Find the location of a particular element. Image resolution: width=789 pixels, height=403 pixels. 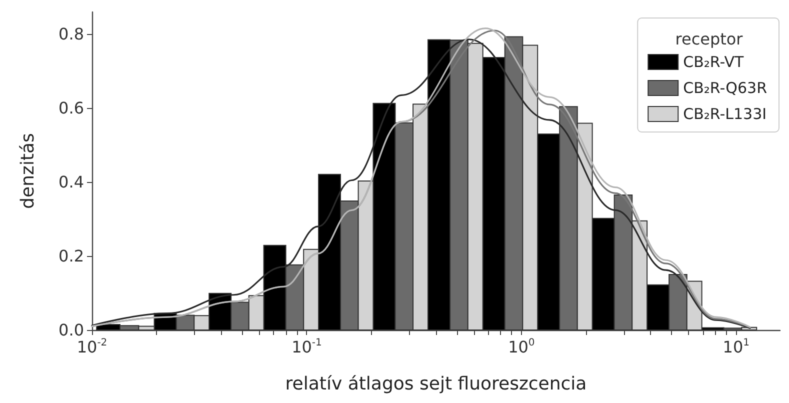

y-axis-title: denzitás is located at coordinates (28, 171).